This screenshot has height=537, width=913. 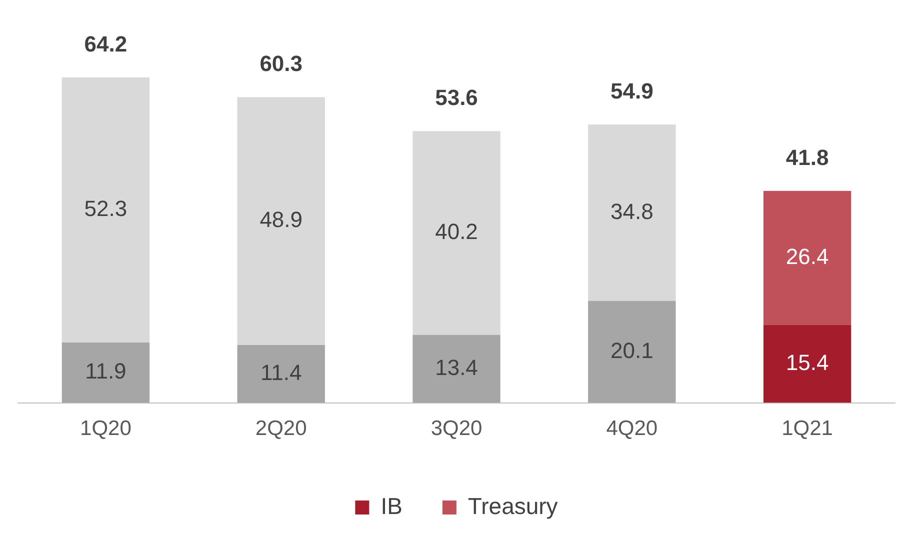 I want to click on data-label: 34.8, so click(x=632, y=211).